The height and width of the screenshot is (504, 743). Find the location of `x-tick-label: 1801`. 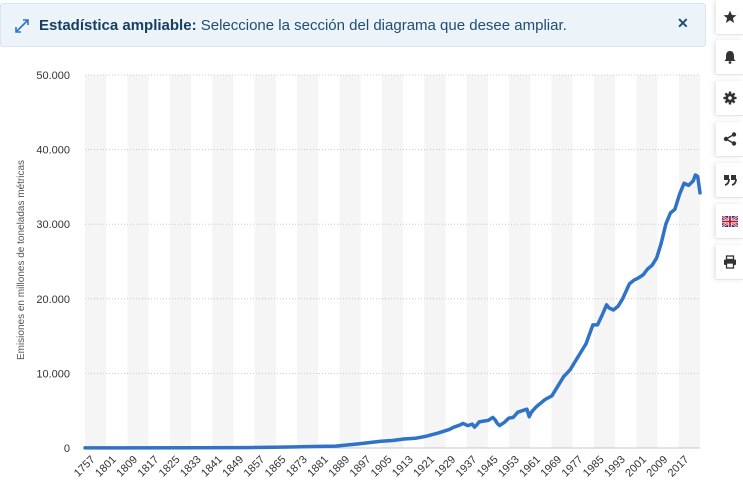

x-tick-label: 1801 is located at coordinates (106, 467).